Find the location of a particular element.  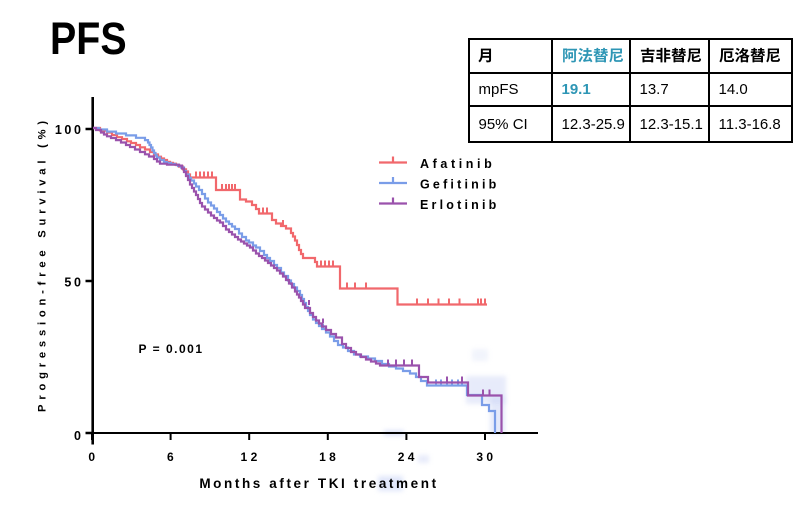

svg-text: 50 is located at coordinates (73, 283).